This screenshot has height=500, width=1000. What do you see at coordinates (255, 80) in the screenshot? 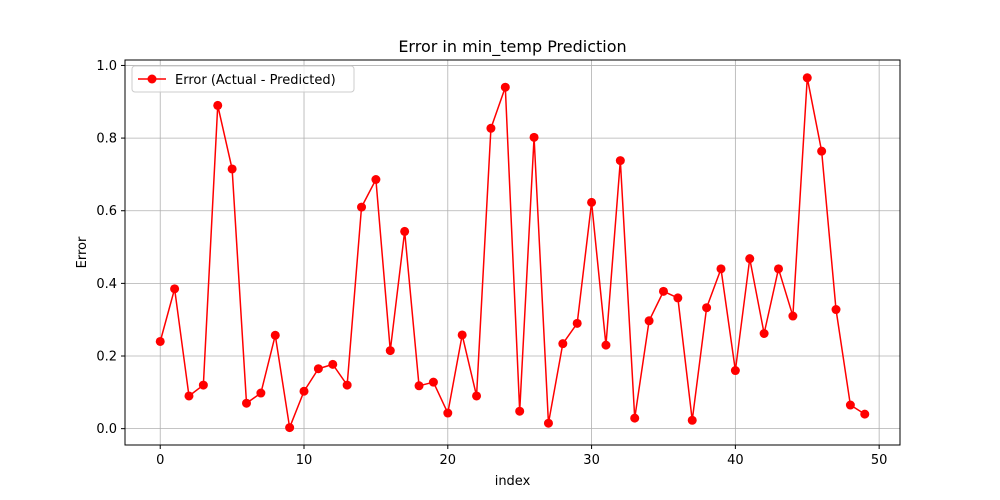
I see `legend-label: Error (Actual - Predicted)` at bounding box center [255, 80].